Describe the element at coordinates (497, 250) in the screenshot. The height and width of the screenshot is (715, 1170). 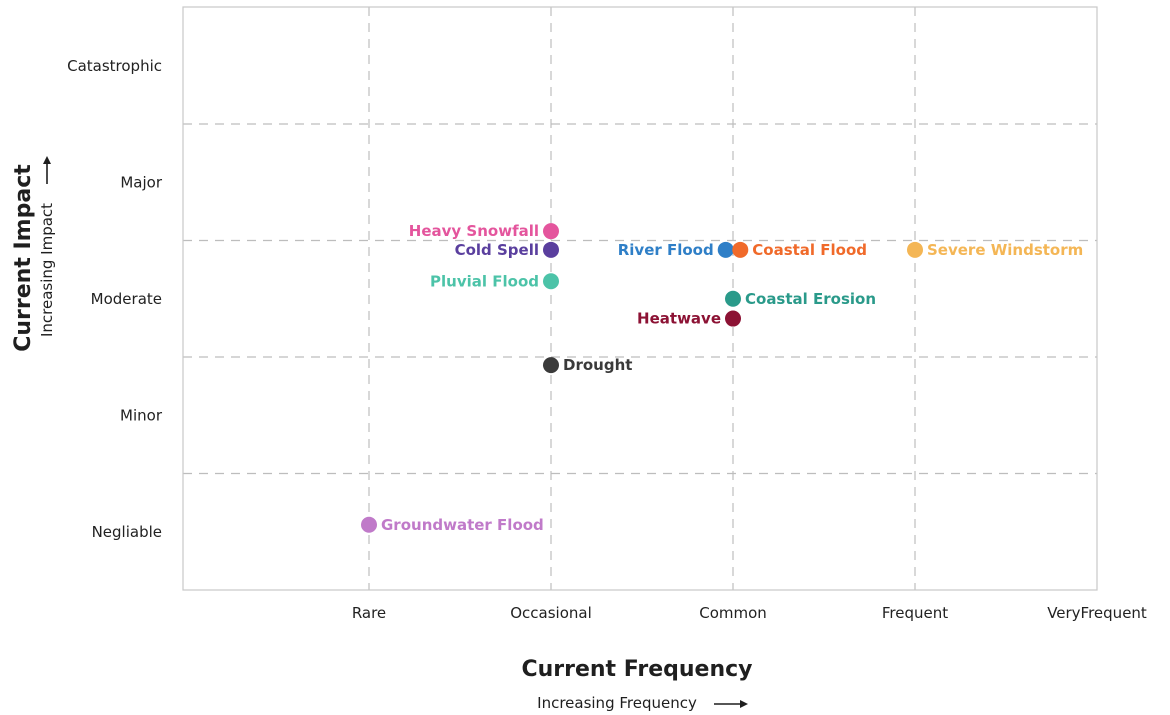
I see `data-point-label: Cold Spell` at that location.